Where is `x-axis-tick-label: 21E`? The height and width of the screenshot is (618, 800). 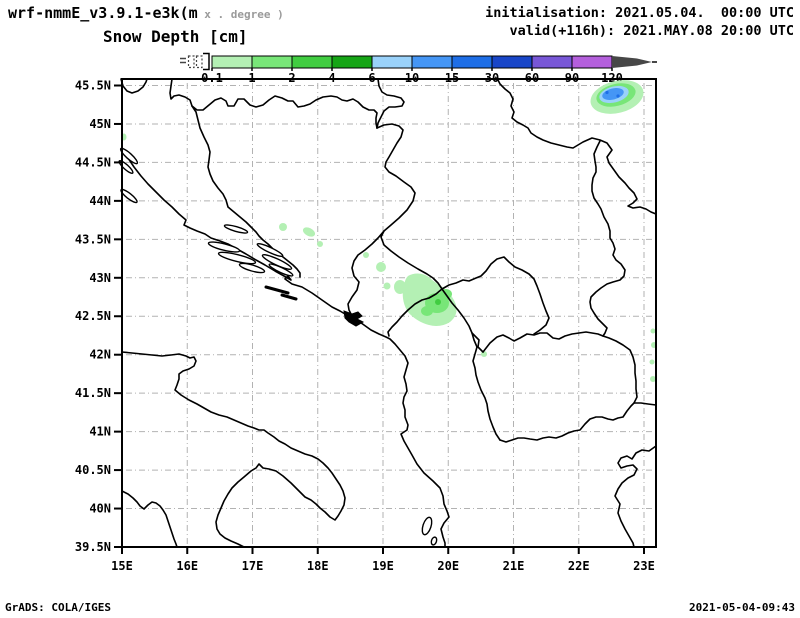
x-axis-tick-label: 21E is located at coordinates (514, 566).